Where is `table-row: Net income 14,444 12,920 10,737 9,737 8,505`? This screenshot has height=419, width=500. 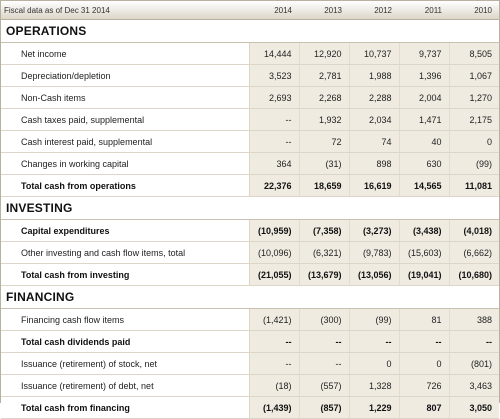 table-row: Net income 14,444 12,920 10,737 9,737 8,505 is located at coordinates (250, 53).